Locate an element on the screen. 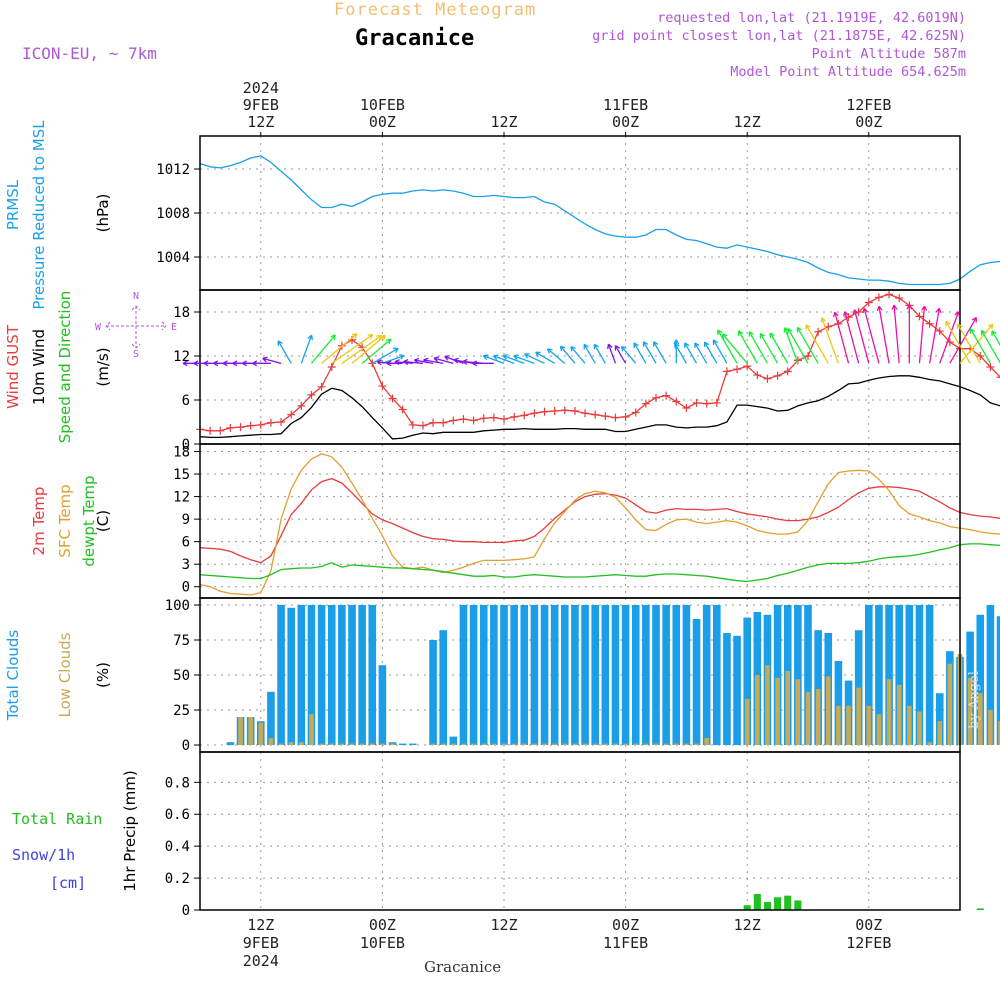 Image resolution: width=1000 pixels, height=1000 pixels. y-tick-label: 9 is located at coordinates (186, 520).